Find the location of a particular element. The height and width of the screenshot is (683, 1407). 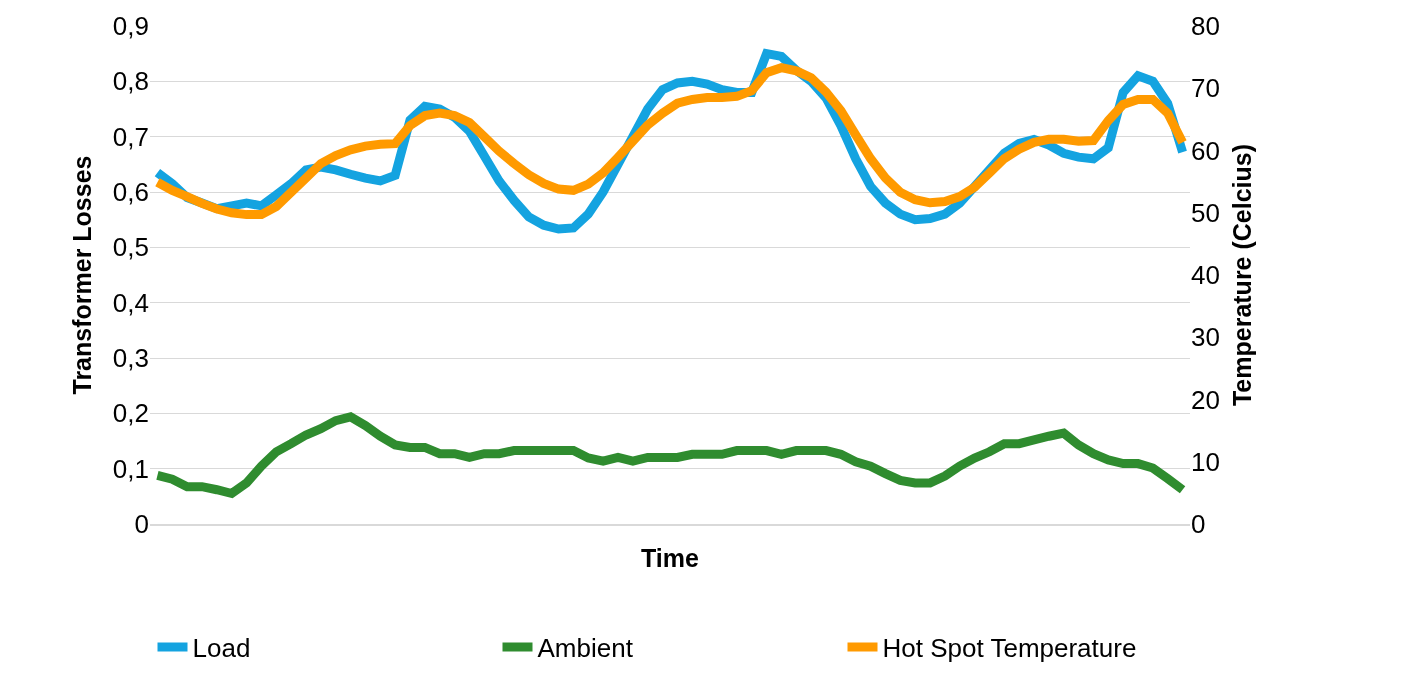

y-tick-label: 0,9 is located at coordinates (130, 26).